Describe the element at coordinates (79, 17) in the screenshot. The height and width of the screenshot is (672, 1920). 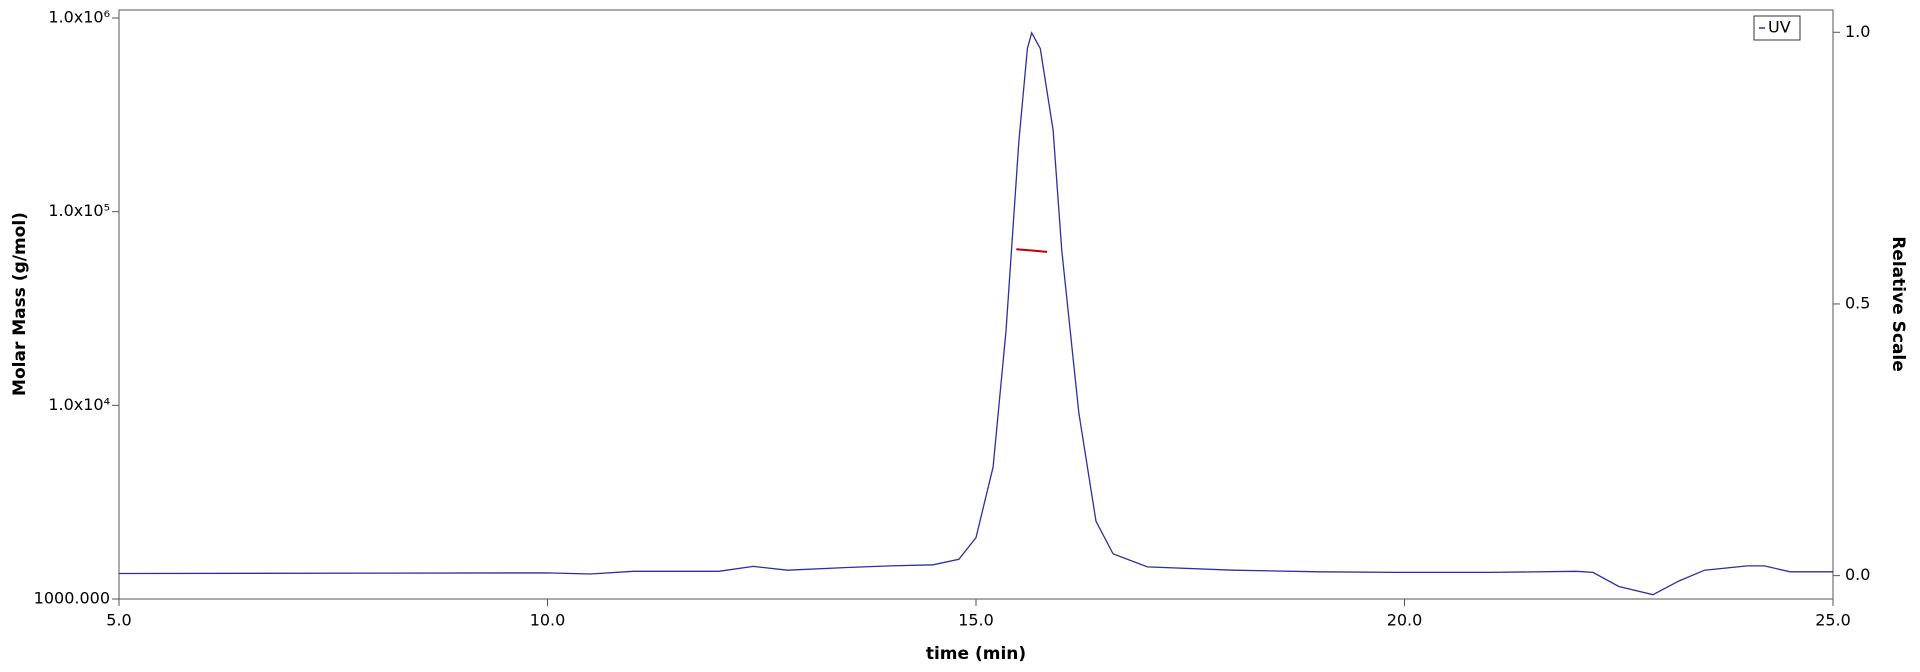
I see `y-tick-label: 1.0x10⁶` at that location.